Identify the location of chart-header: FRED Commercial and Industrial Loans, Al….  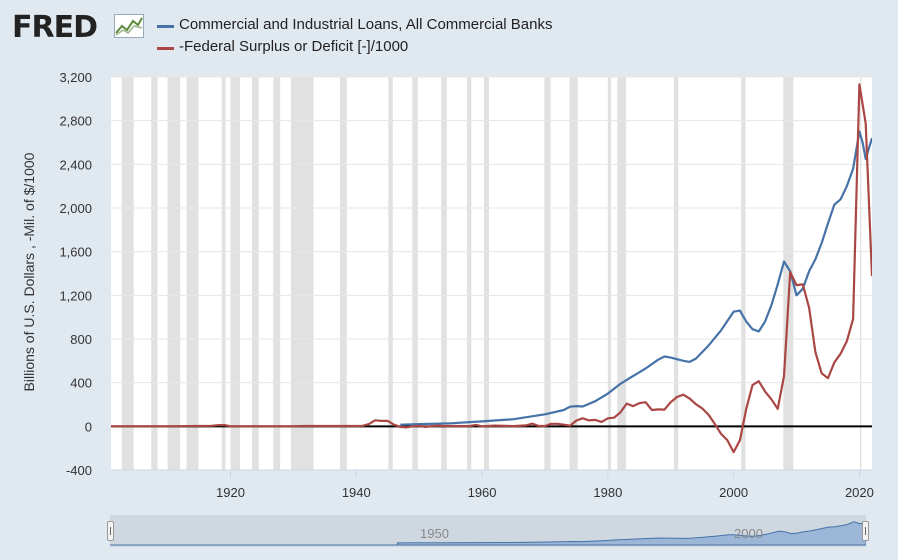
(449, 31).